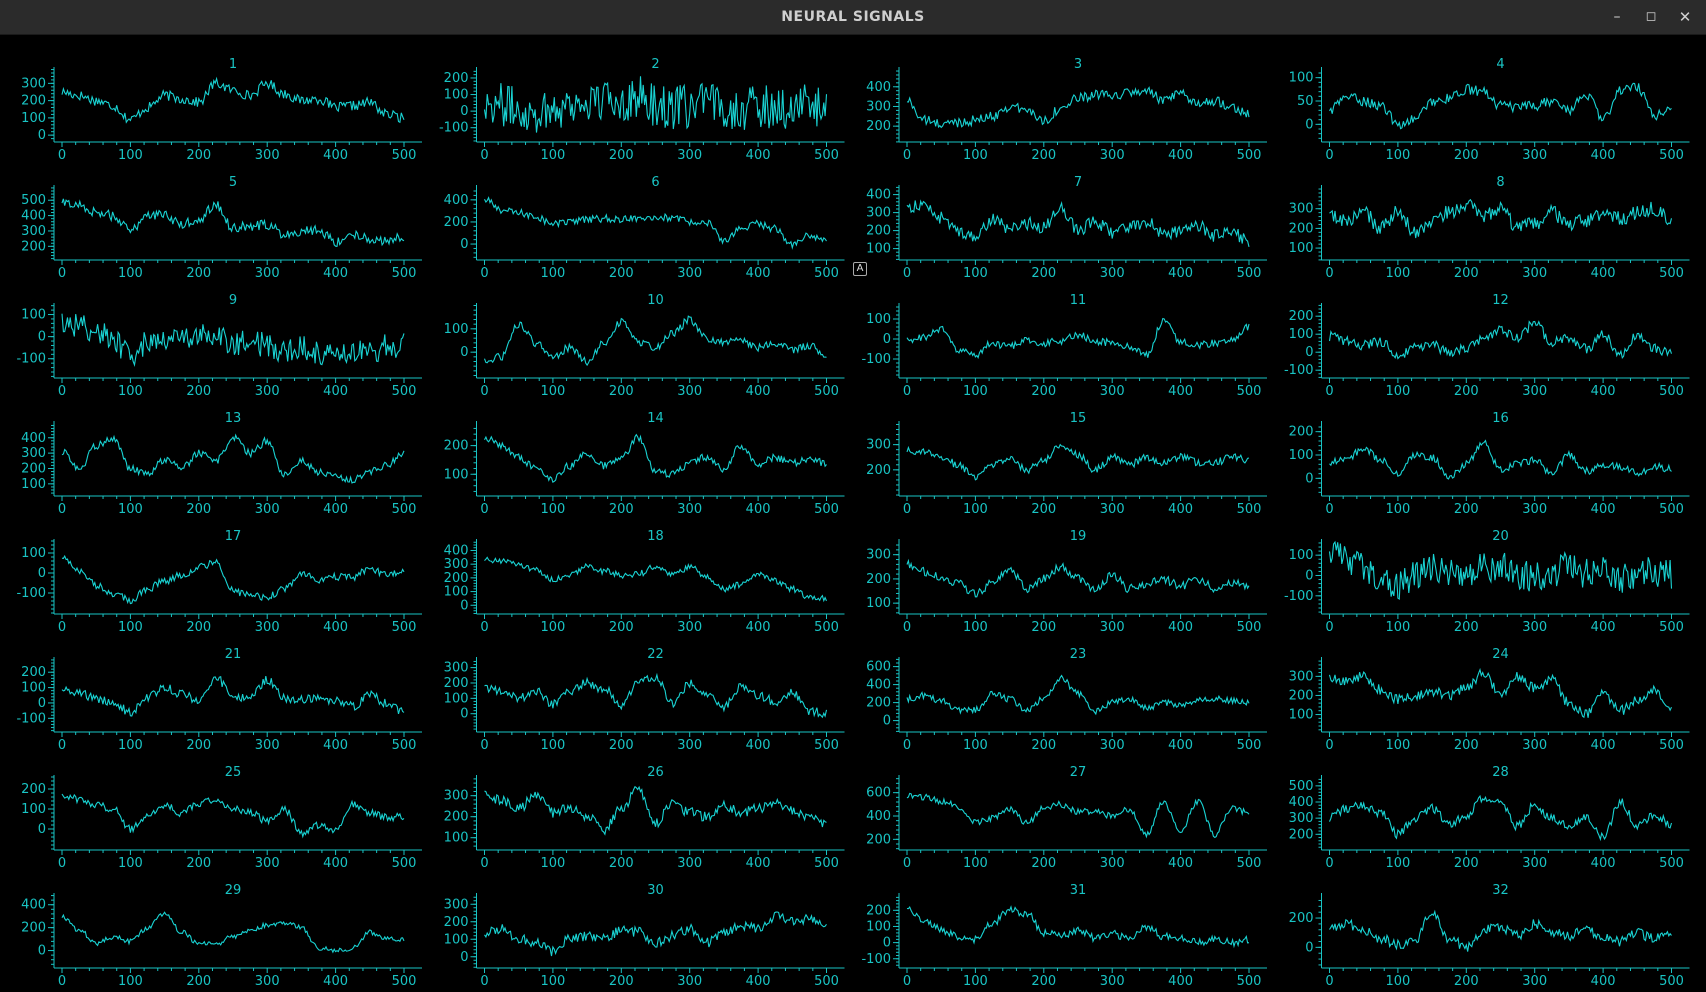 This screenshot has height=992, width=1706. I want to click on window-title: NEURAL SIGNALS, so click(853, 17).